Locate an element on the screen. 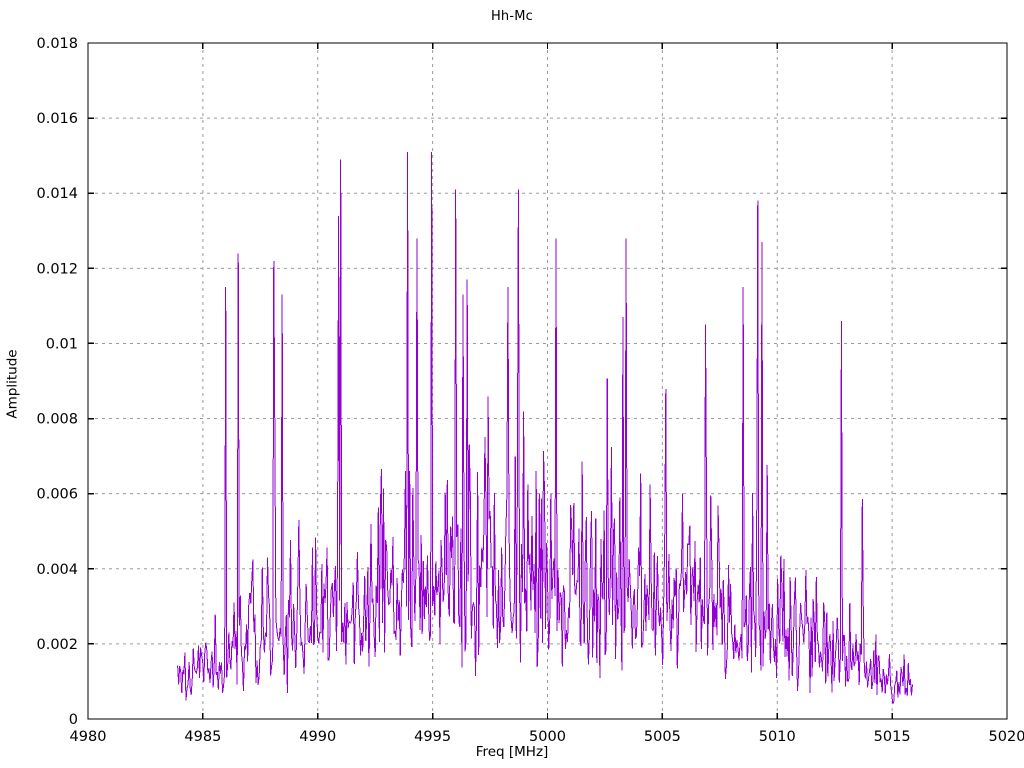 The height and width of the screenshot is (768, 1024). x-tick-label: 5015 is located at coordinates (892, 737).